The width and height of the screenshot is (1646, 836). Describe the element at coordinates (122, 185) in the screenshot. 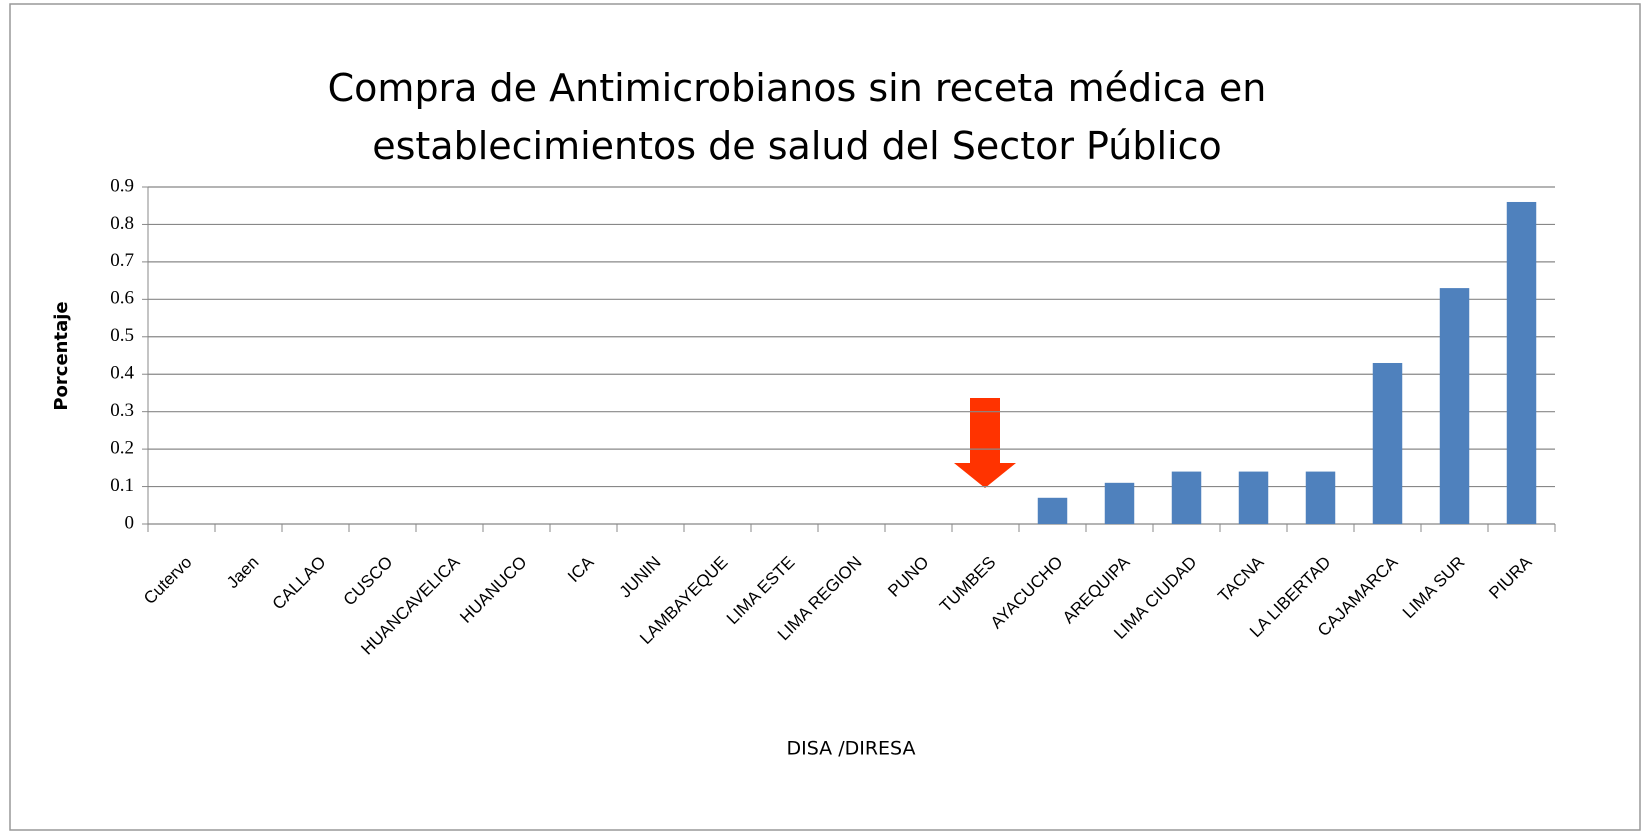

I see `y-tick-label: 0.9` at that location.